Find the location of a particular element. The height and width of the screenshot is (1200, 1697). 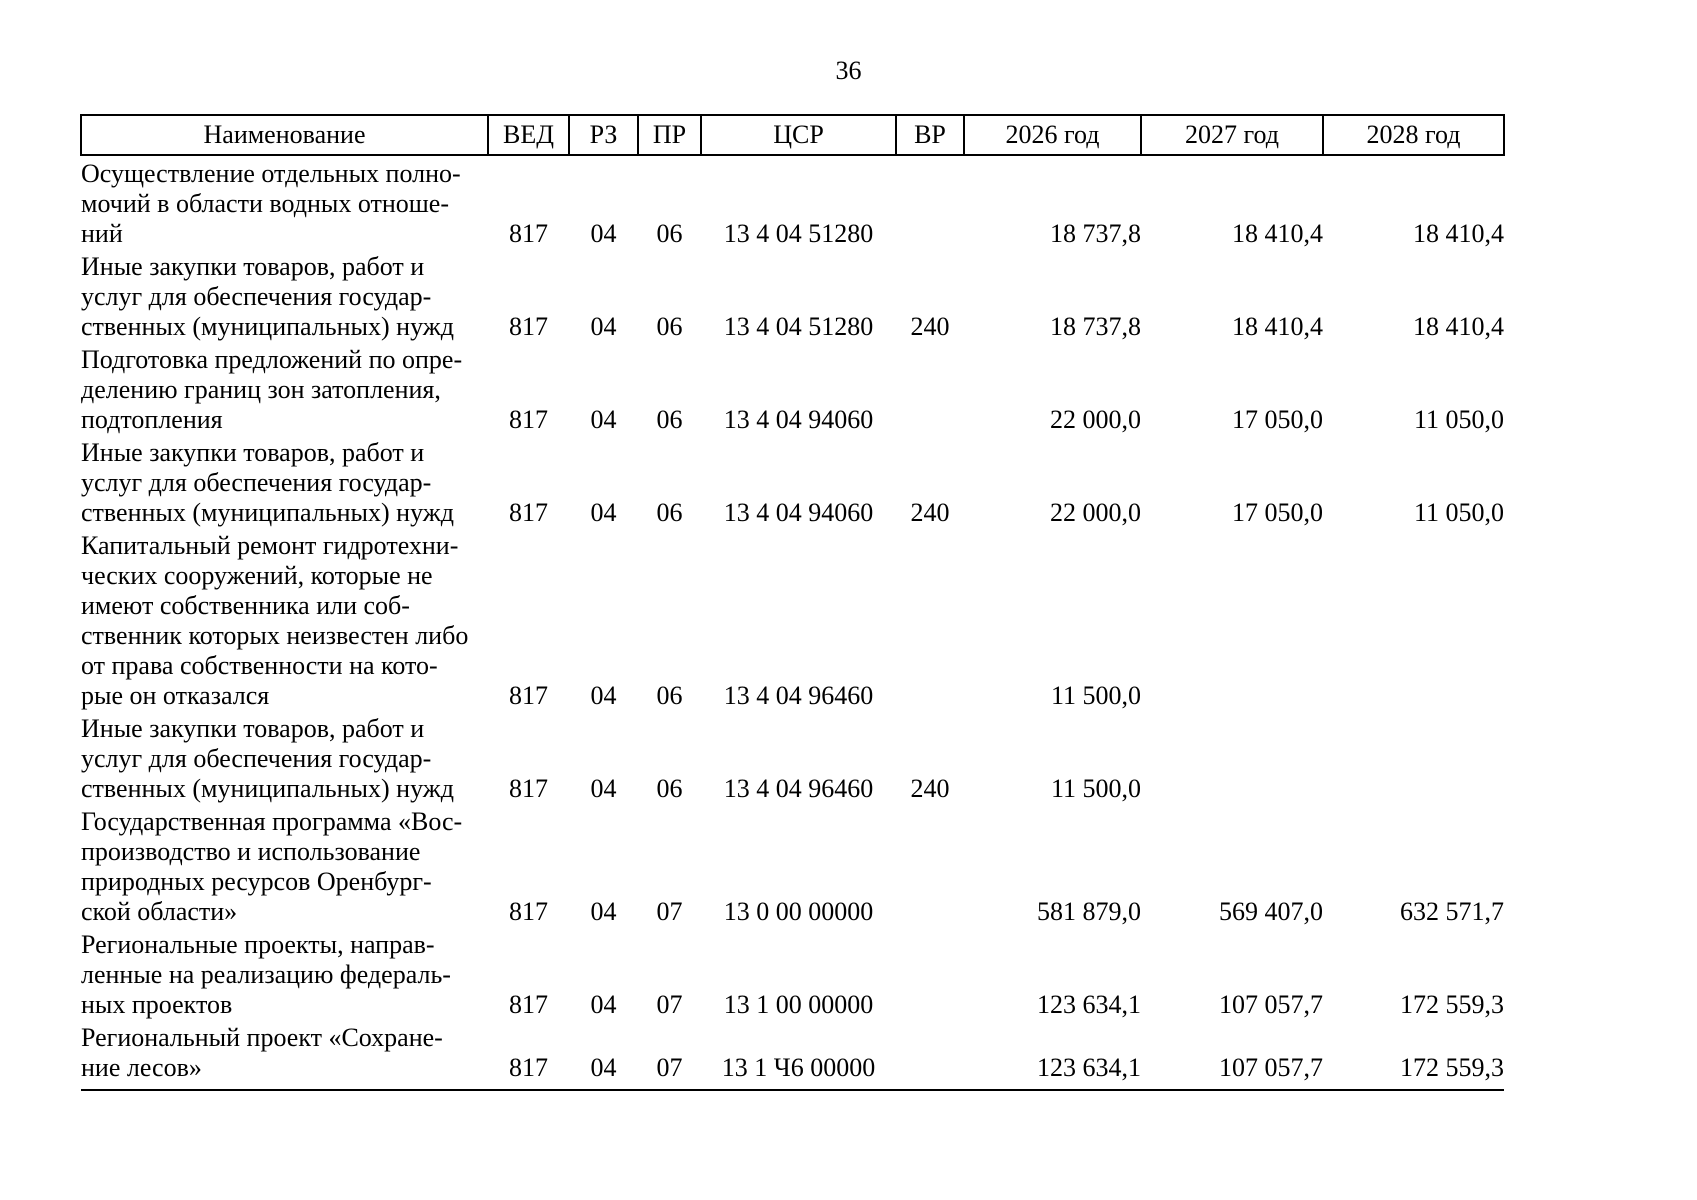

column-header-rz: РЗ is located at coordinates (603, 135).